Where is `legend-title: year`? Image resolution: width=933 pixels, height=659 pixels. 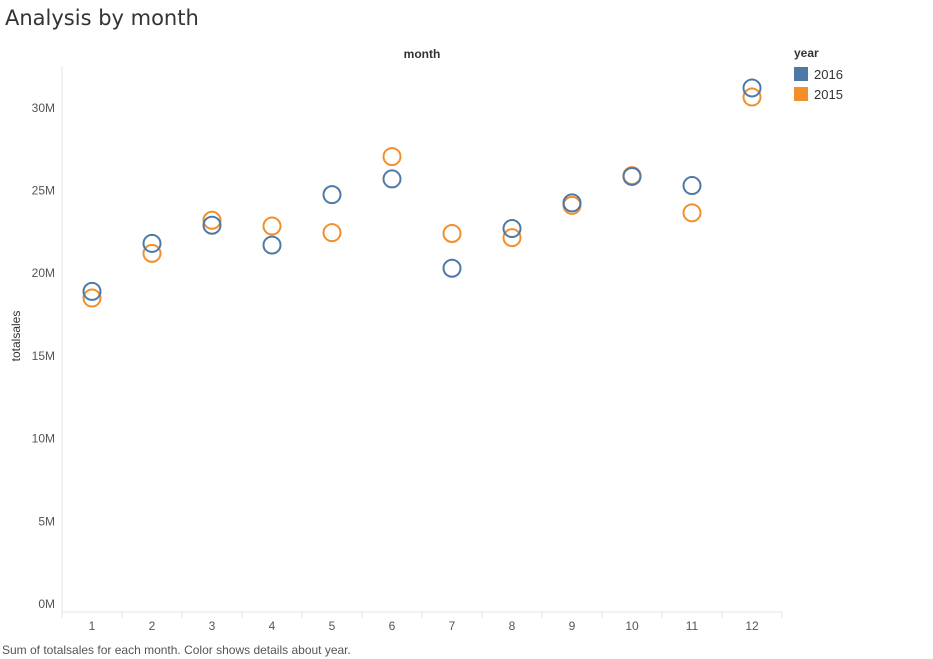 legend-title: year is located at coordinates (806, 53).